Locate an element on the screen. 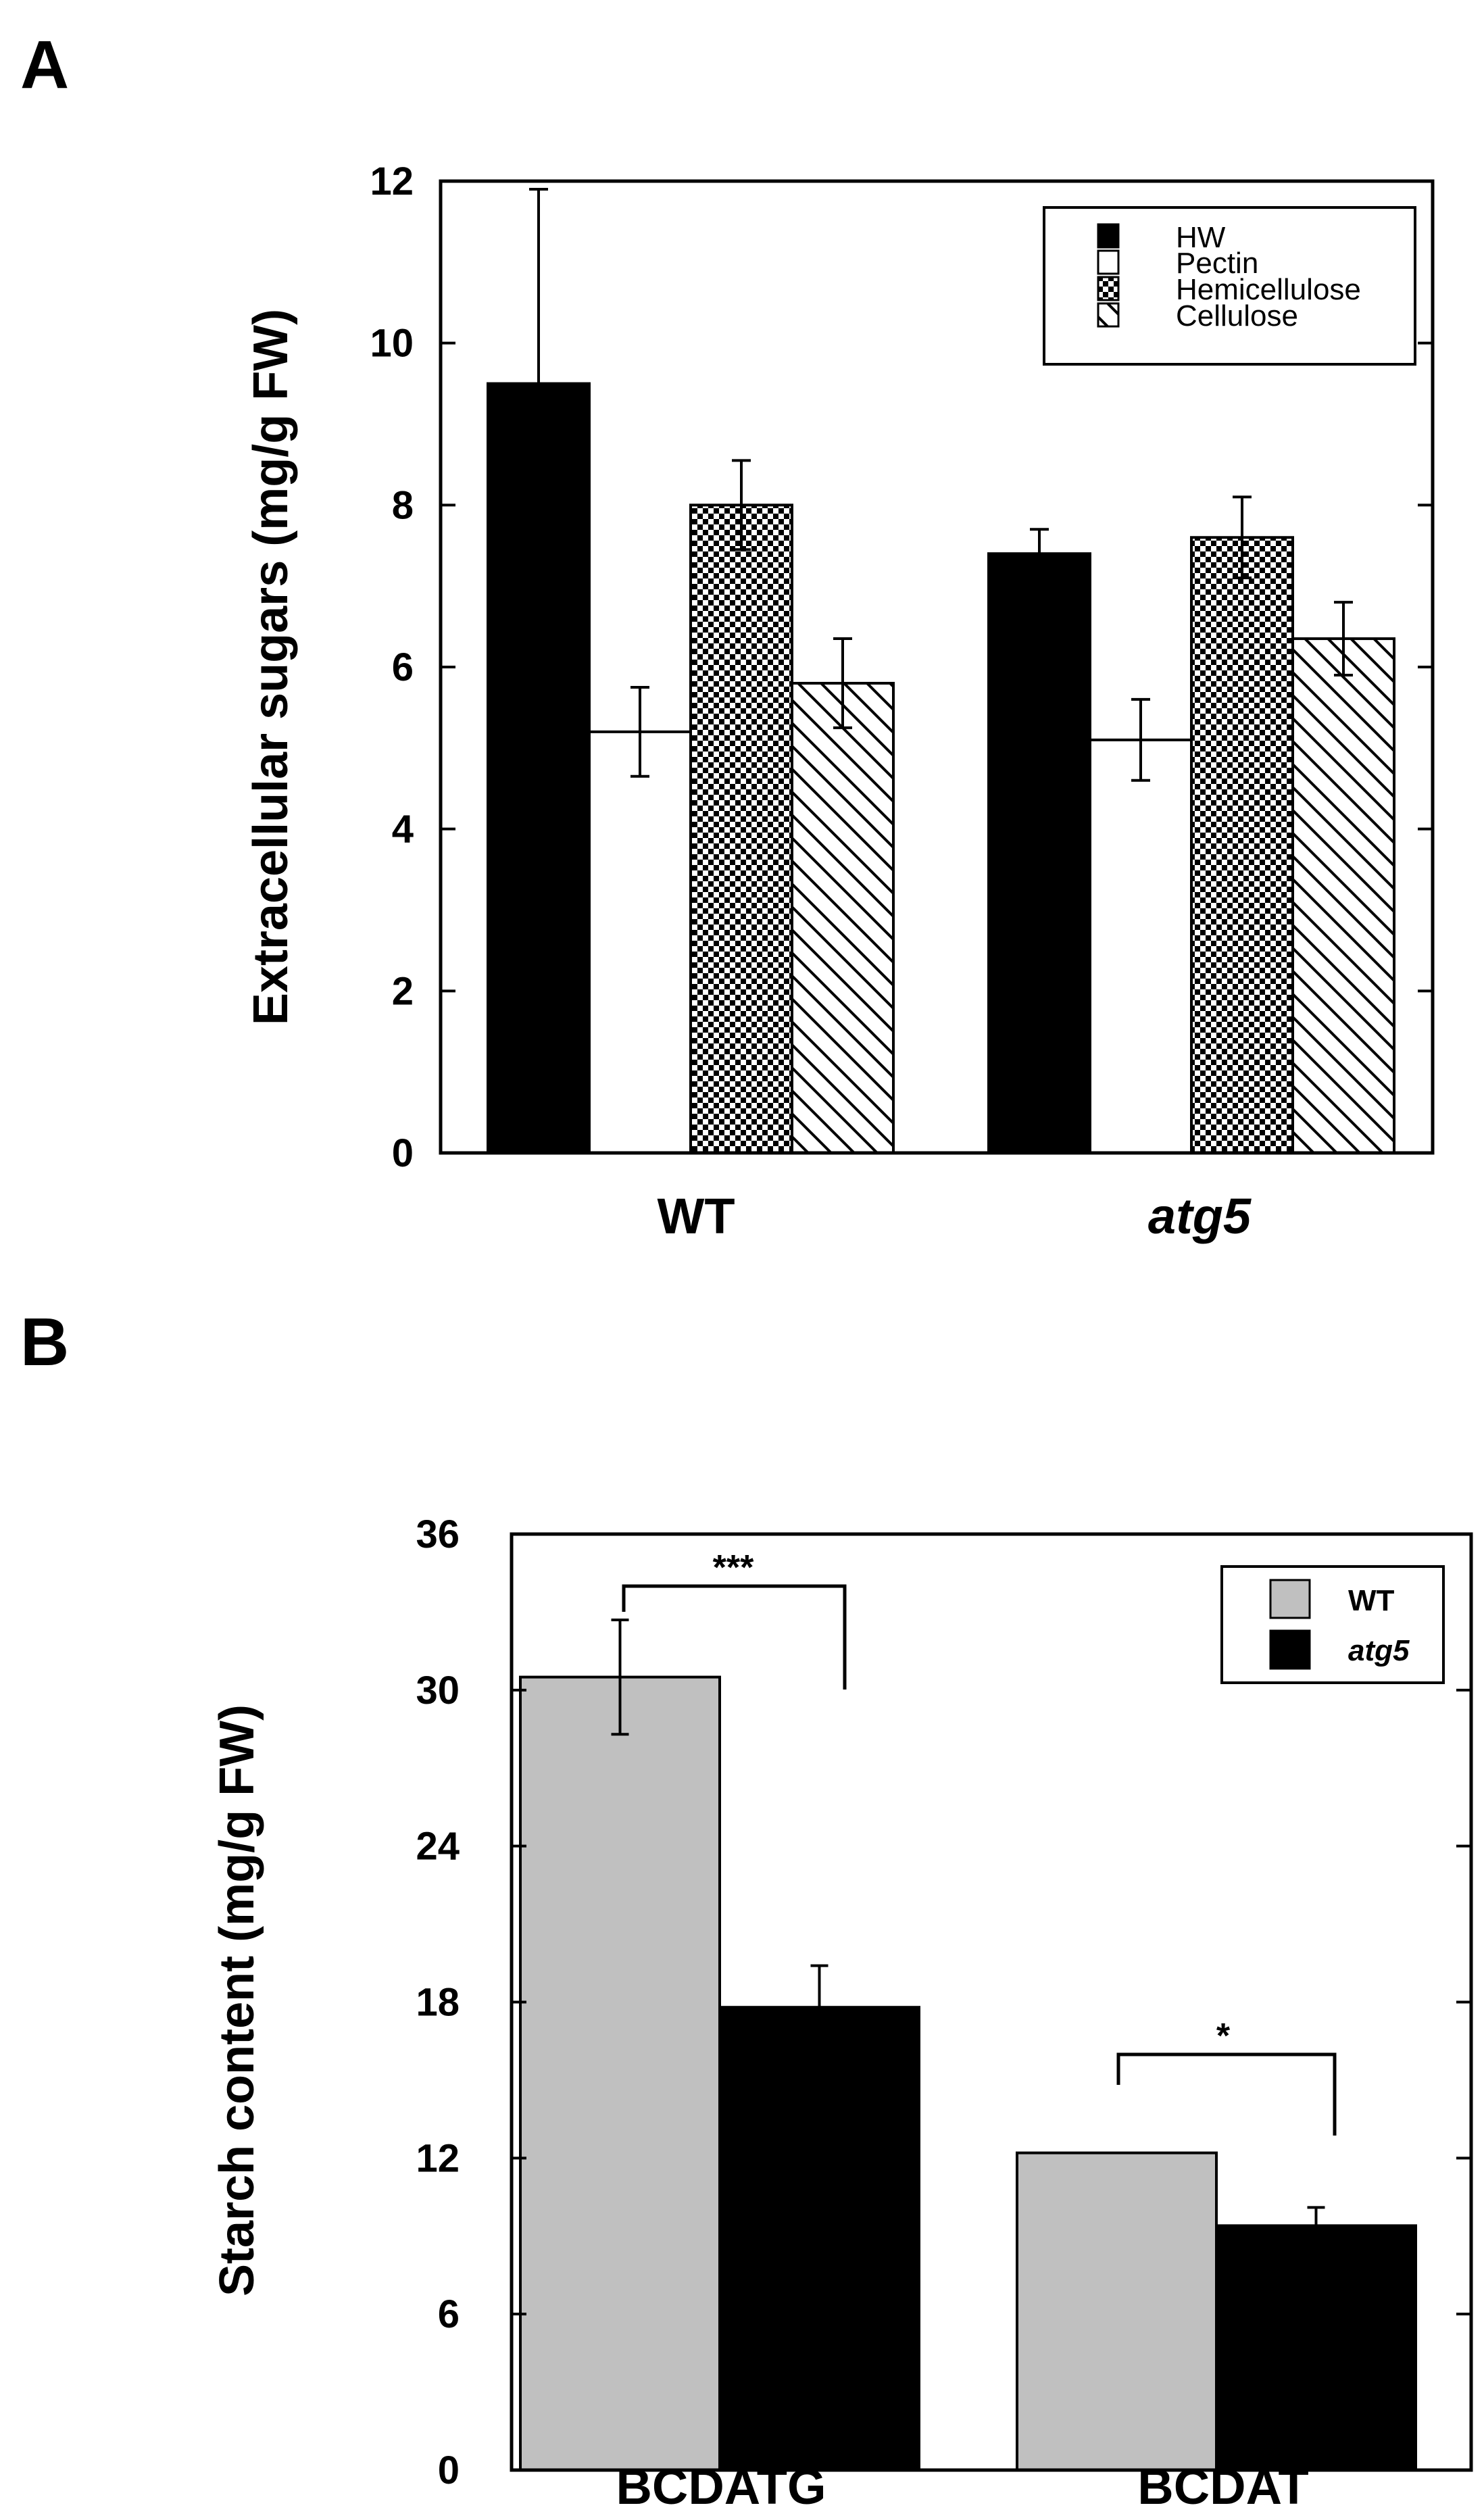 This screenshot has height=2514, width=1484. legend-swatch-hemicellulose is located at coordinates (1108, 288).